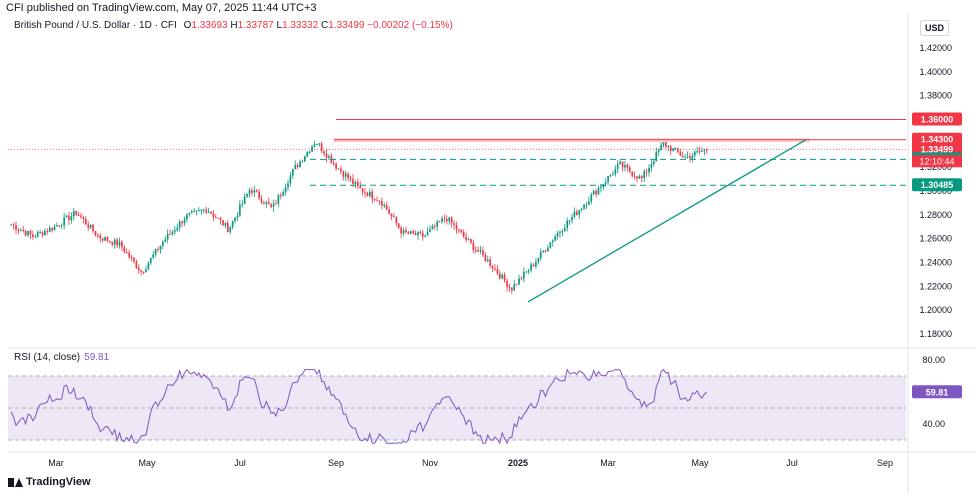  I want to click on countdown-label: 12:10:44, so click(936, 161).